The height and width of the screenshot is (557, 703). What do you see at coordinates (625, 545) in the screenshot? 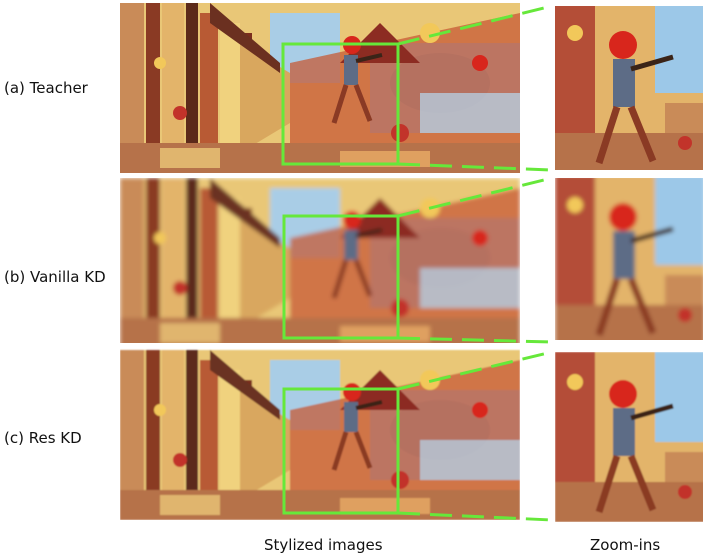
I see `caption-zoom-ins: Zoom-ins` at bounding box center [625, 545].